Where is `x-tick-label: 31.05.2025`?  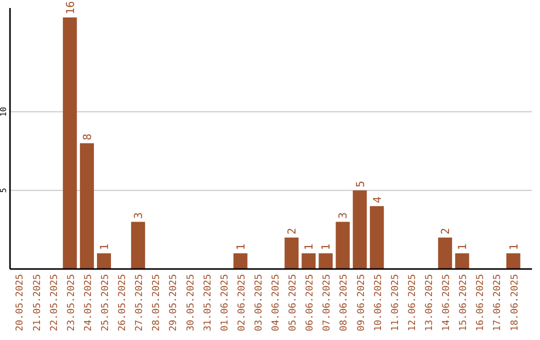 x-tick-label: 31.05.2025 is located at coordinates (208, 303).